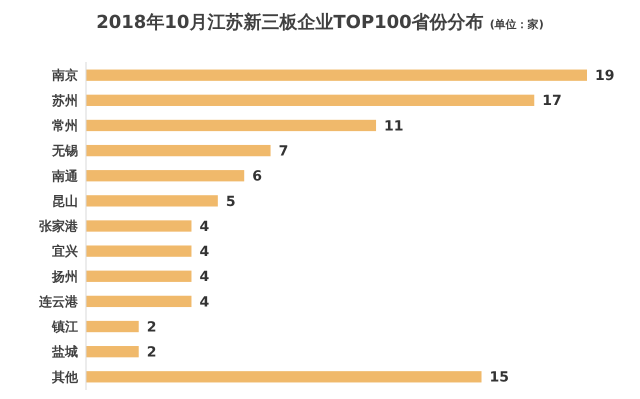 This screenshot has height=399, width=640. Describe the element at coordinates (64, 101) in the screenshot. I see `y-tick-label: 苏州` at that location.